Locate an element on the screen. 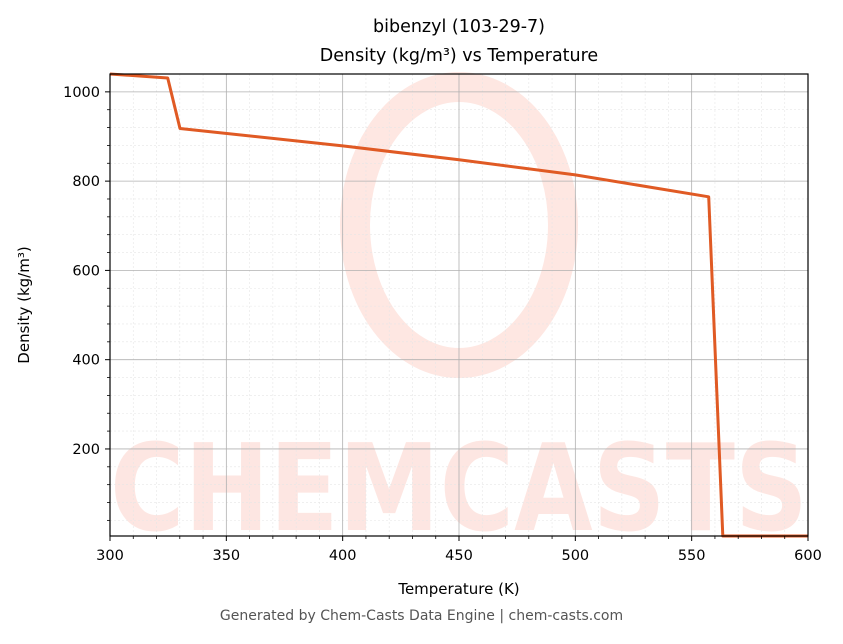 Image resolution: width=843 pixels, height=644 pixels. y-tick-label: 600 is located at coordinates (86, 271).